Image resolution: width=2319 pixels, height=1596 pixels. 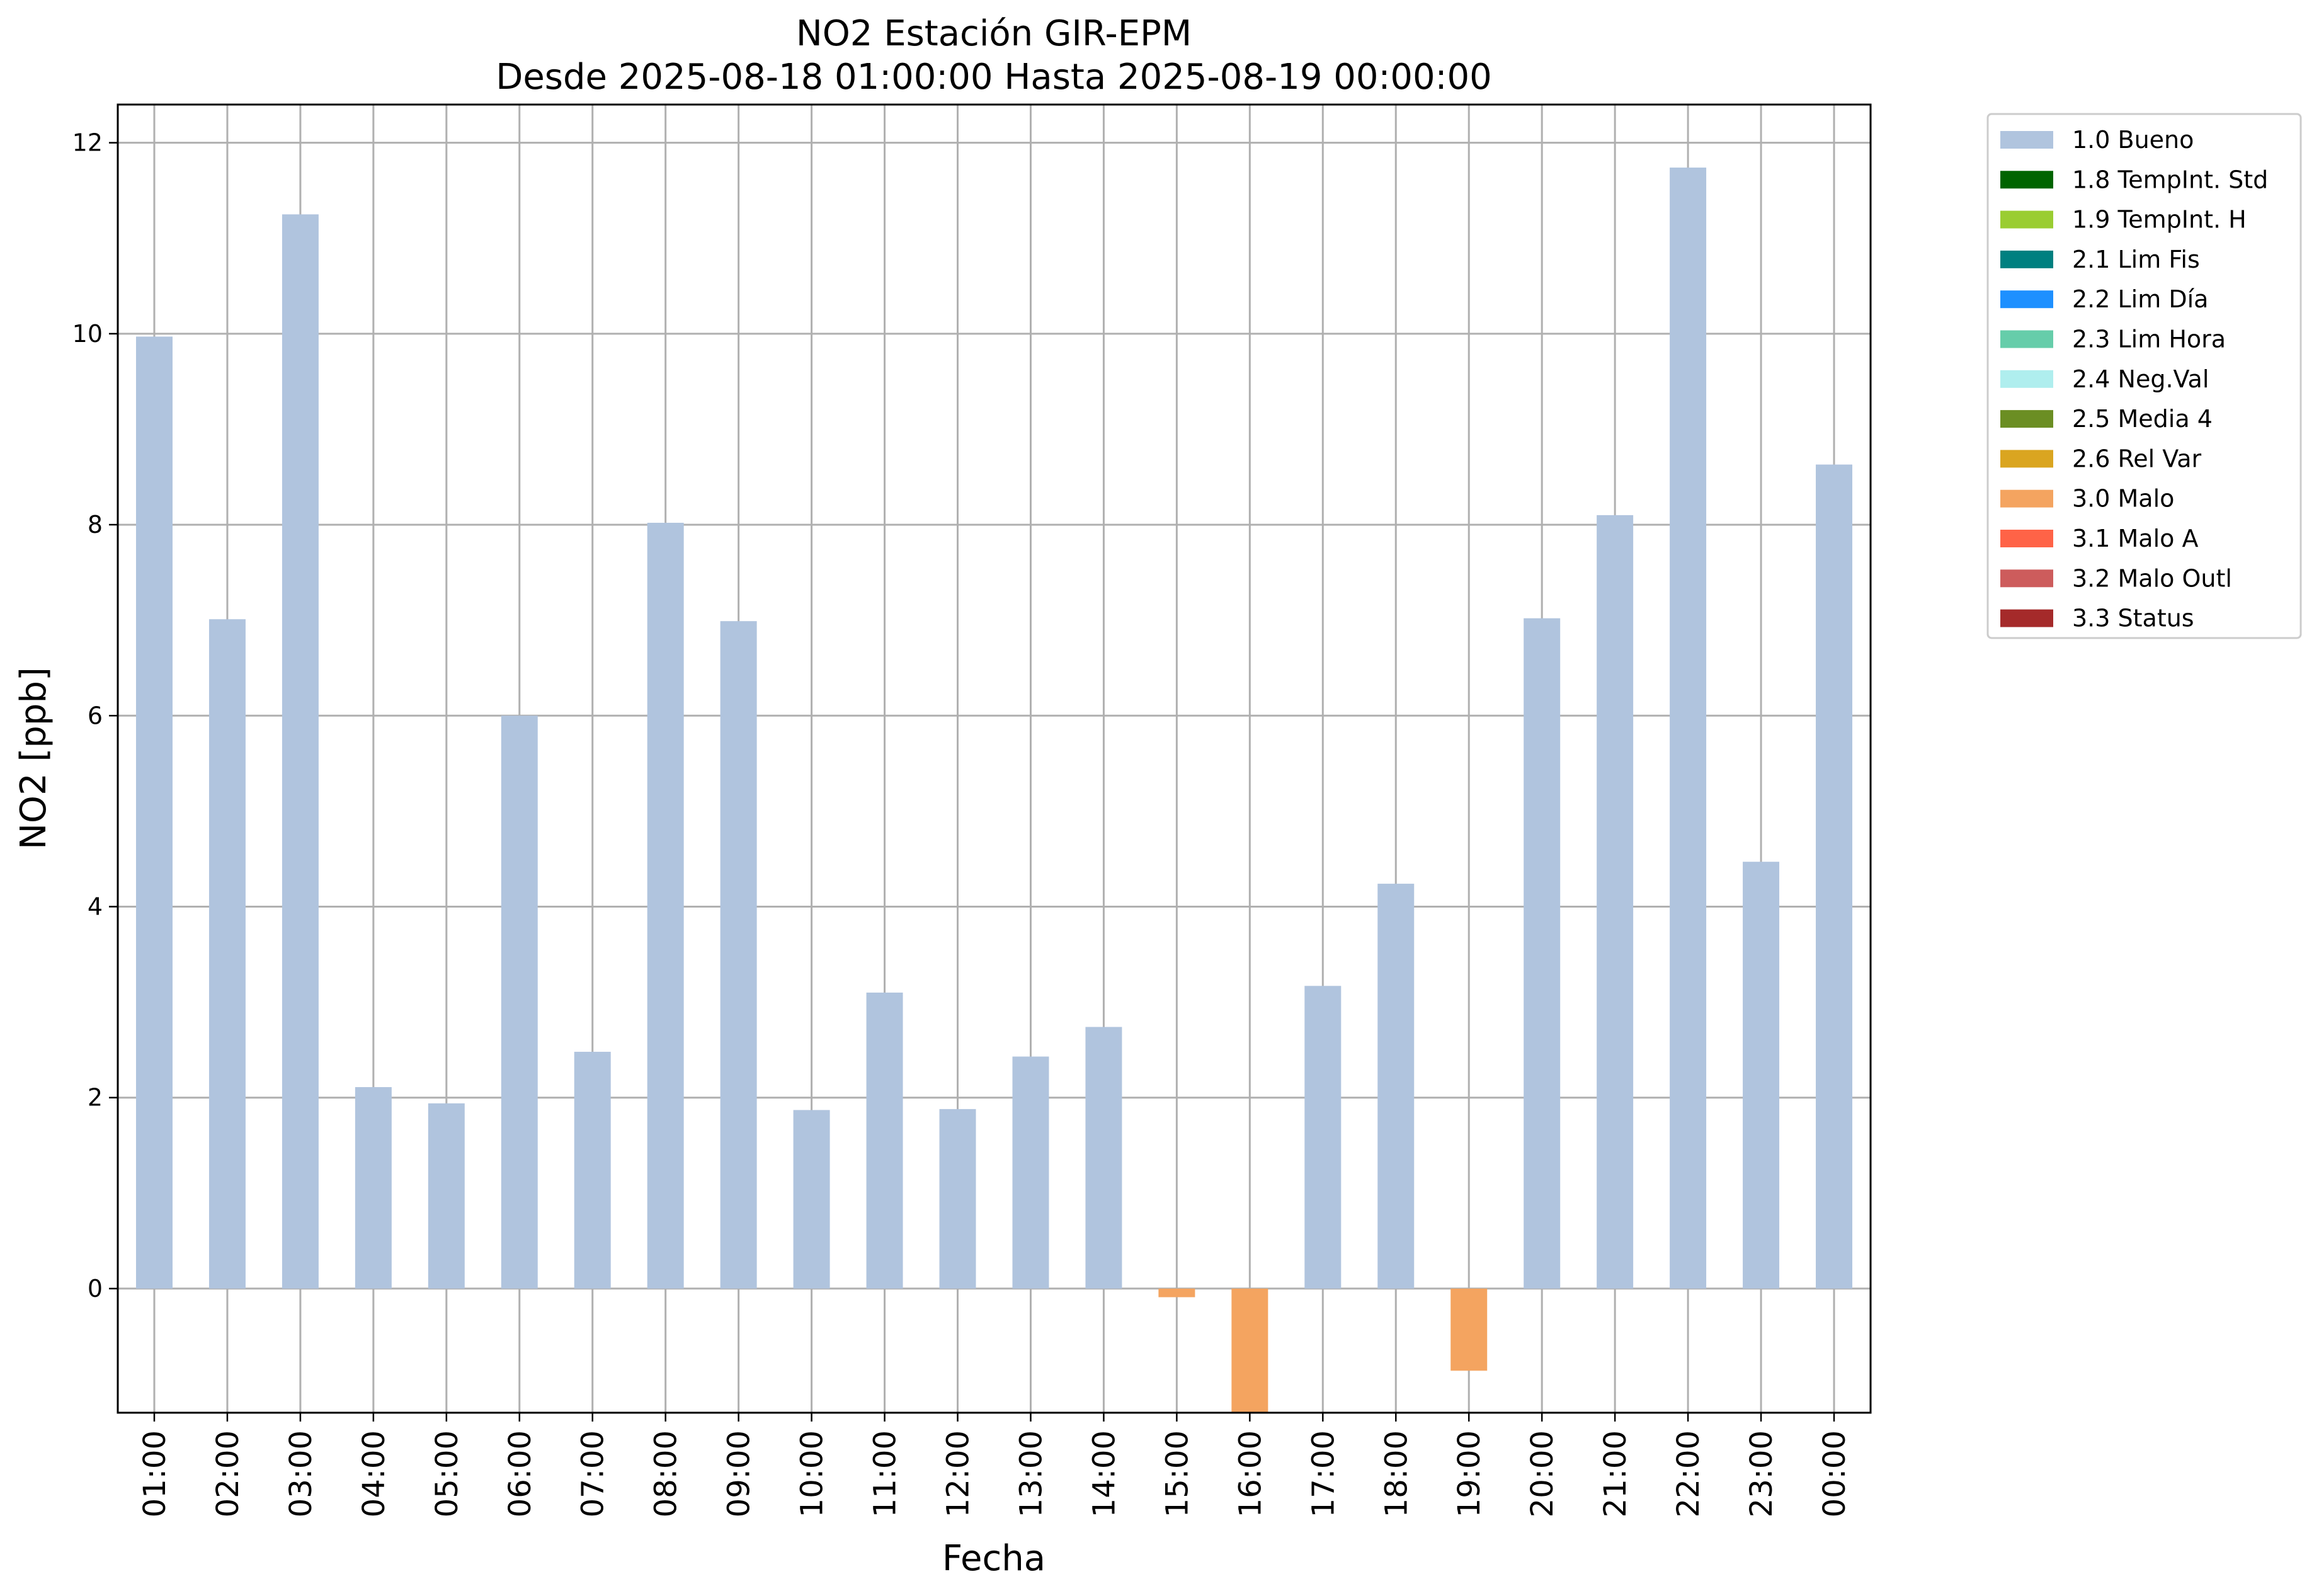 What do you see at coordinates (958, 1473) in the screenshot?
I see `x-tick-label: 12:00` at bounding box center [958, 1473].